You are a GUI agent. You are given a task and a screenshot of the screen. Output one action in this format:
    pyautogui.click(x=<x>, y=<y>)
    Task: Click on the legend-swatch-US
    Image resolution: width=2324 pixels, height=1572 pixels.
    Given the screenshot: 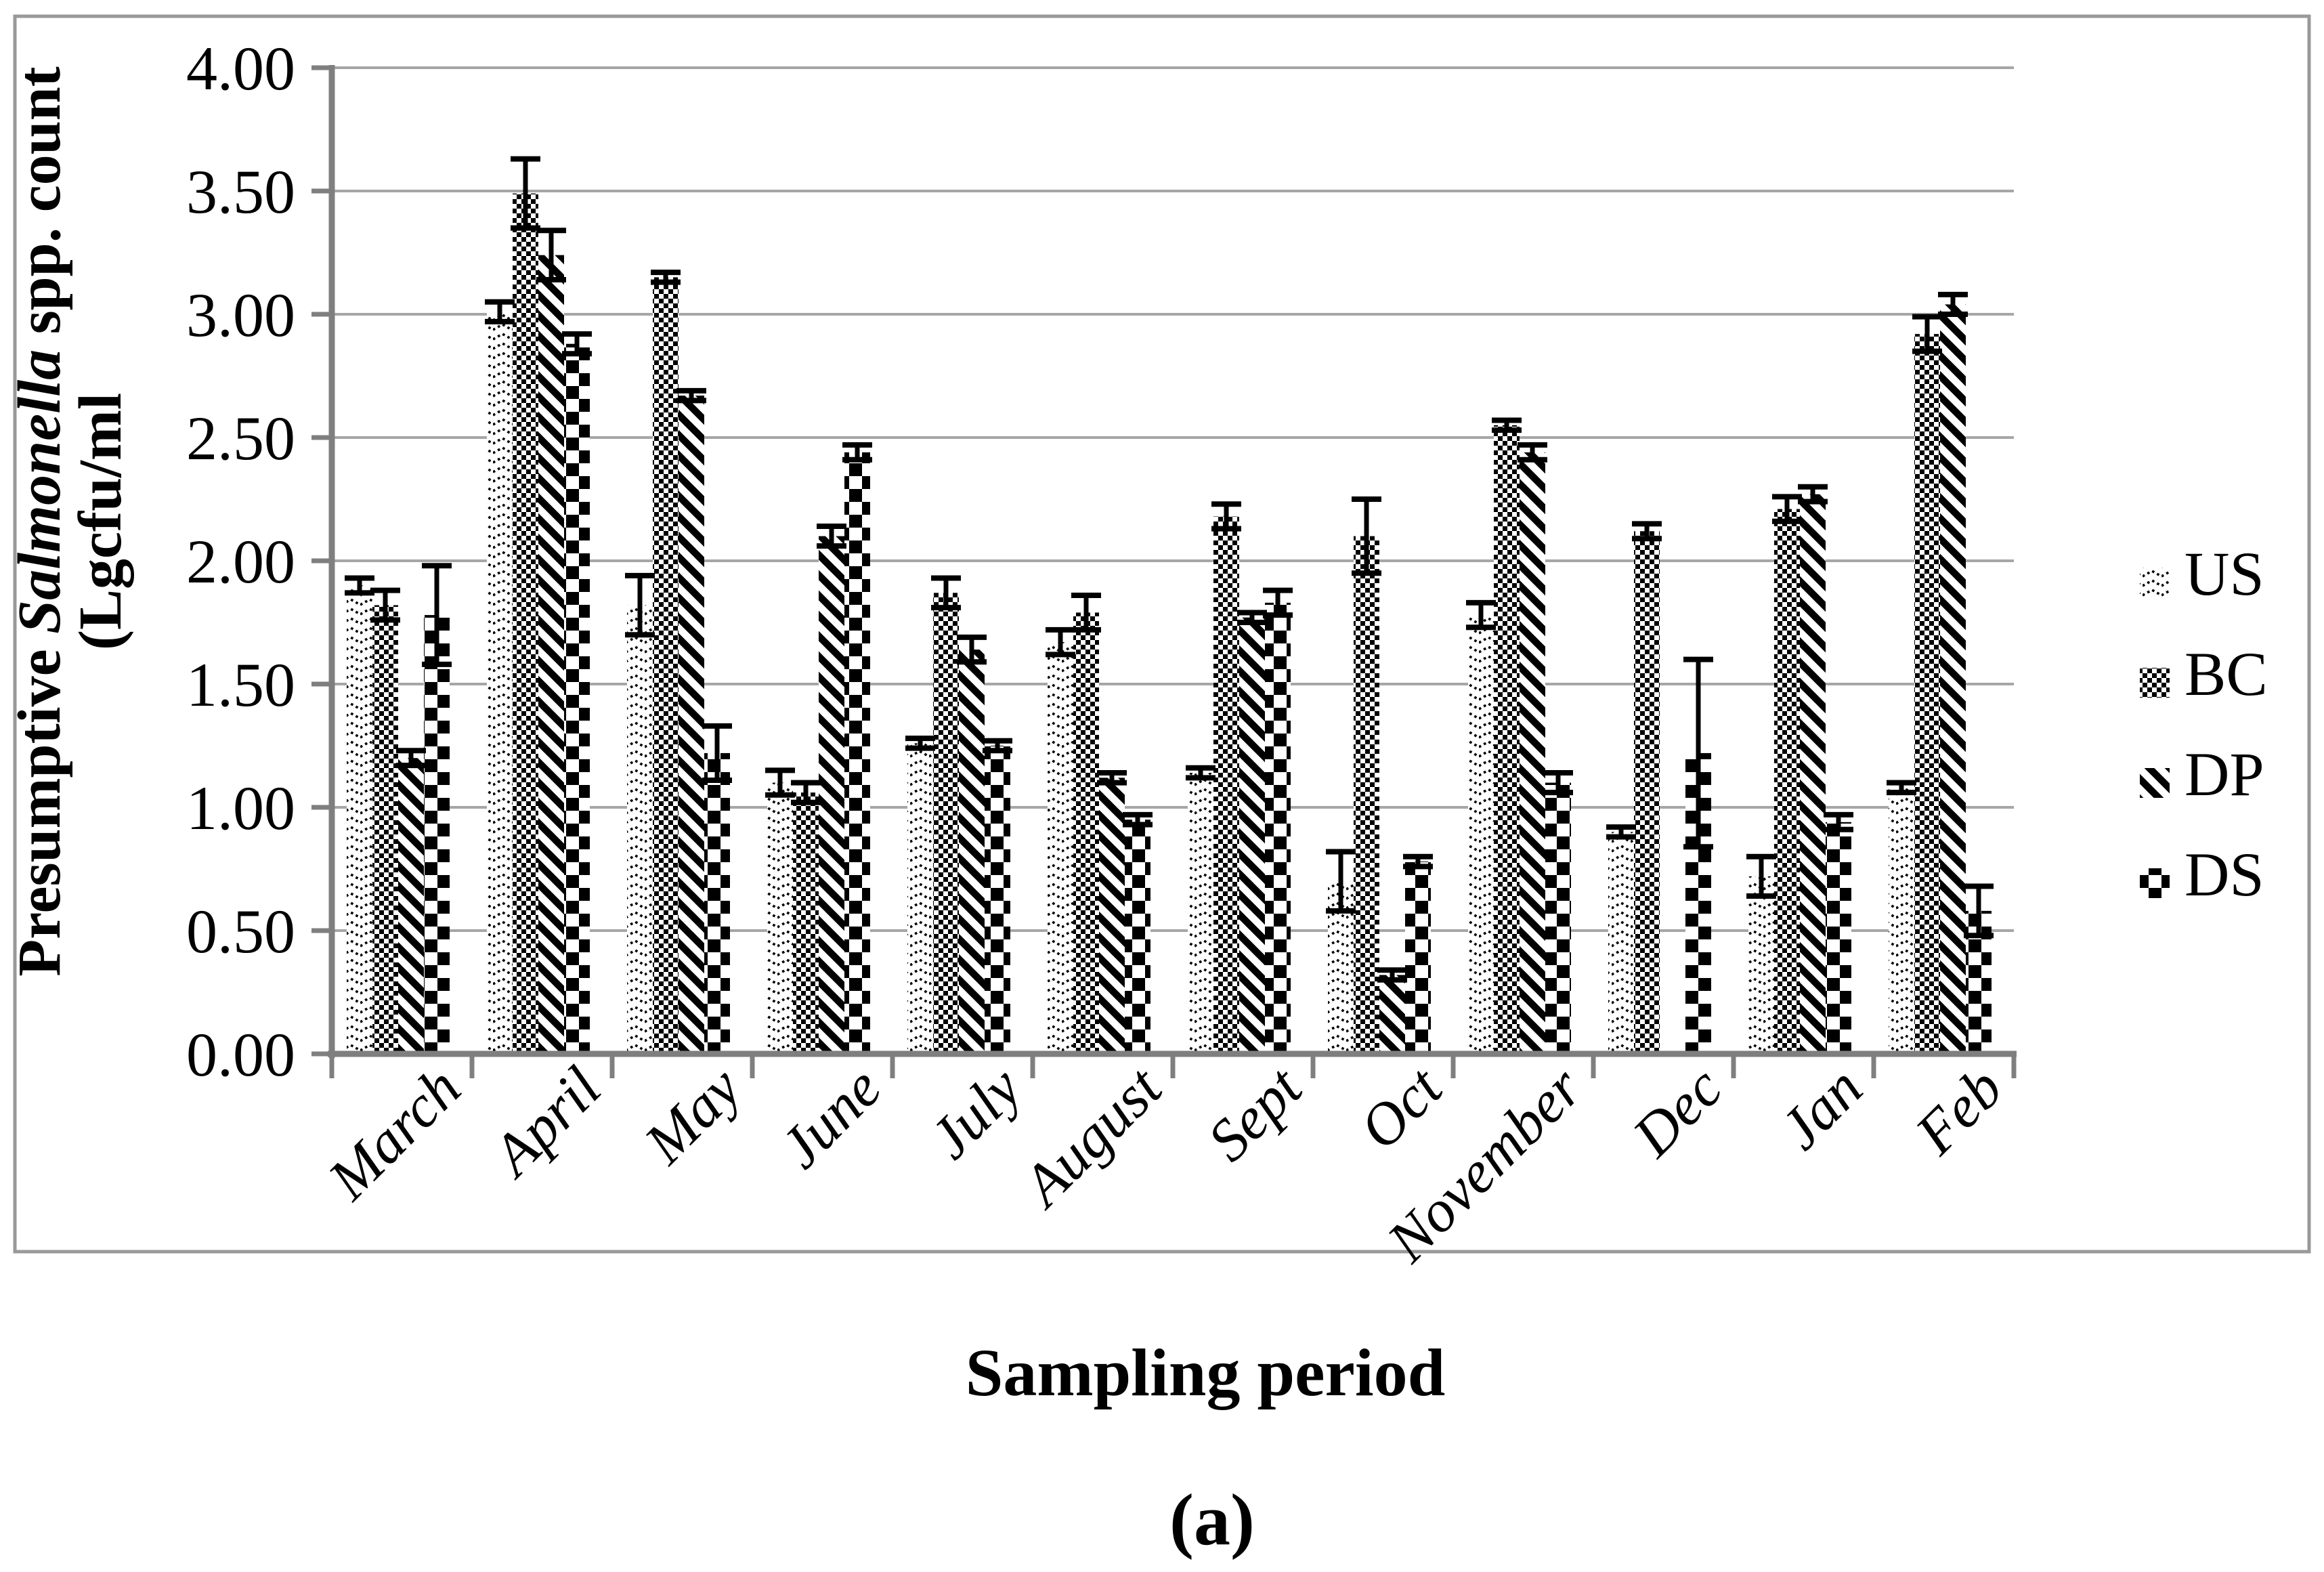 What is the action you would take?
    pyautogui.click(x=2155, y=582)
    